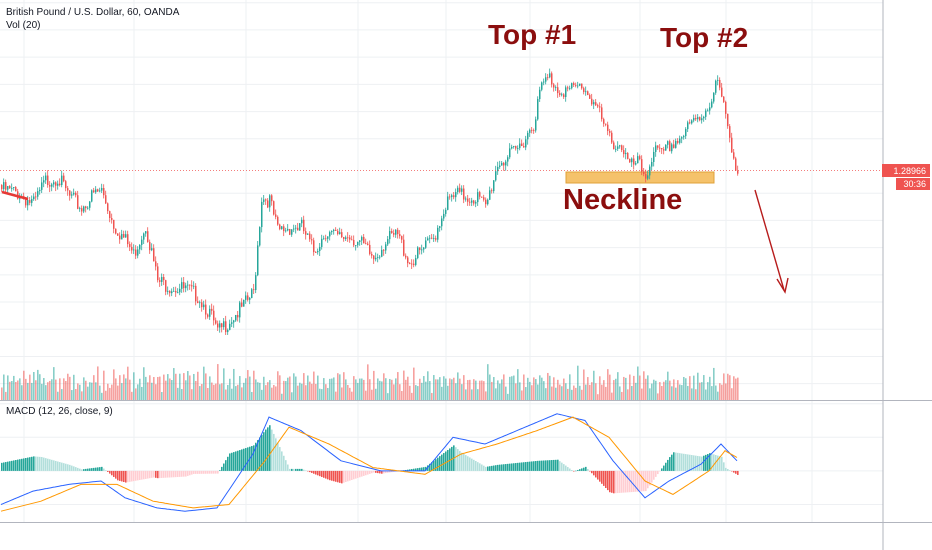 The image size is (932, 550). Describe the element at coordinates (15, 195) in the screenshot. I see `trend-stub-line` at that location.